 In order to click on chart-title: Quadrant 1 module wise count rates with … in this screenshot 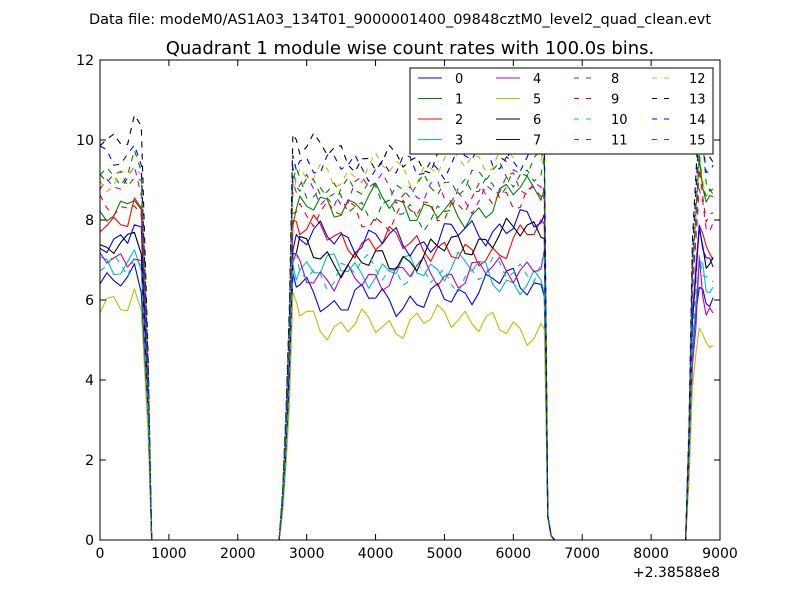, I will do `click(410, 48)`.